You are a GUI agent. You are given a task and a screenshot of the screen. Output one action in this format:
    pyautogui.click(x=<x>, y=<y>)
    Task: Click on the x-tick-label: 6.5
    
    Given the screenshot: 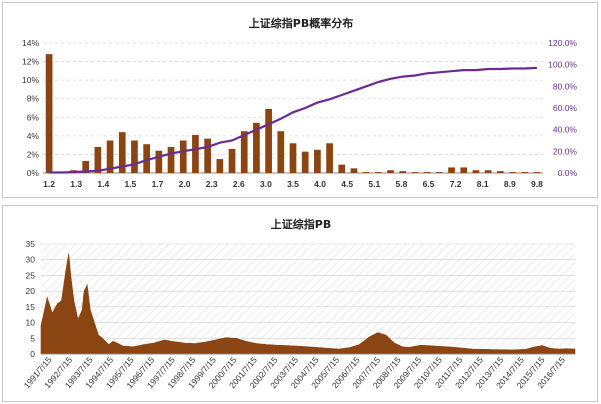 What is the action you would take?
    pyautogui.click(x=429, y=184)
    